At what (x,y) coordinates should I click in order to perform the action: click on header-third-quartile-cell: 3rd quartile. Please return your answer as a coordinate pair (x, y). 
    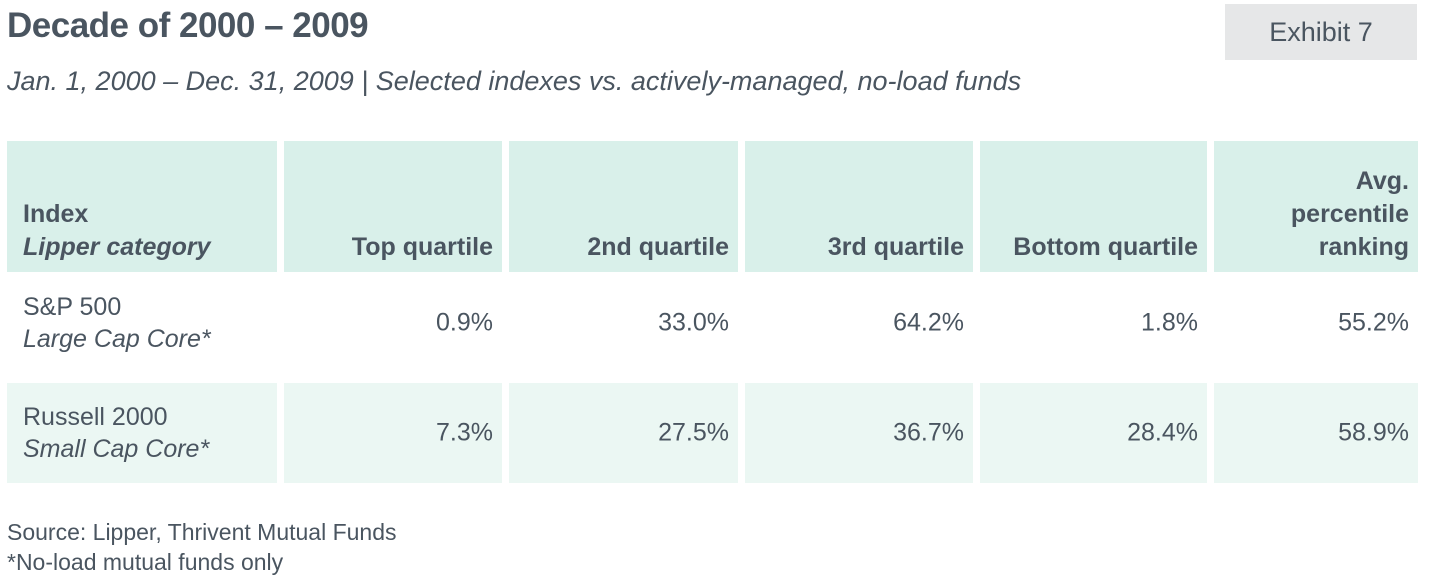
    Looking at the image, I should click on (859, 206).